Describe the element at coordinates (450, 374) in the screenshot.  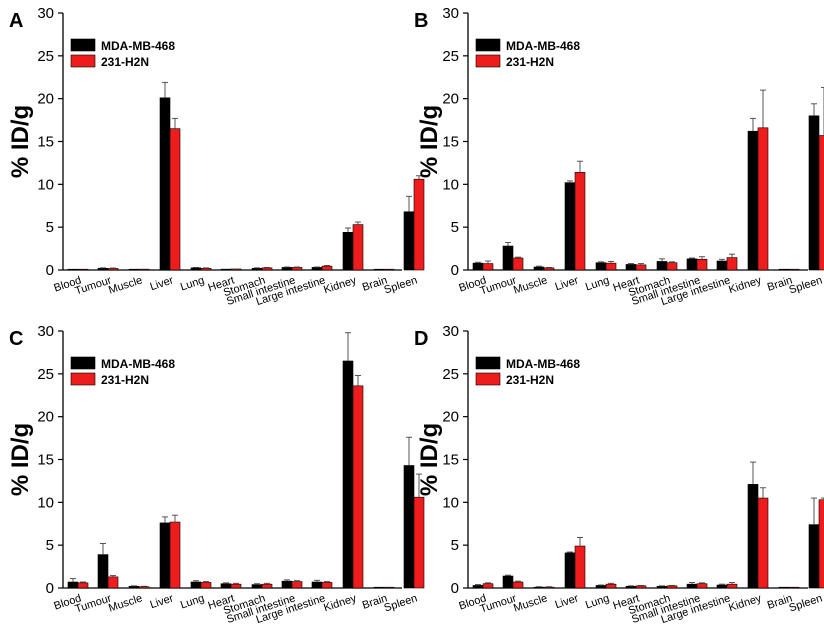
I see `y-tick-label: 25` at that location.